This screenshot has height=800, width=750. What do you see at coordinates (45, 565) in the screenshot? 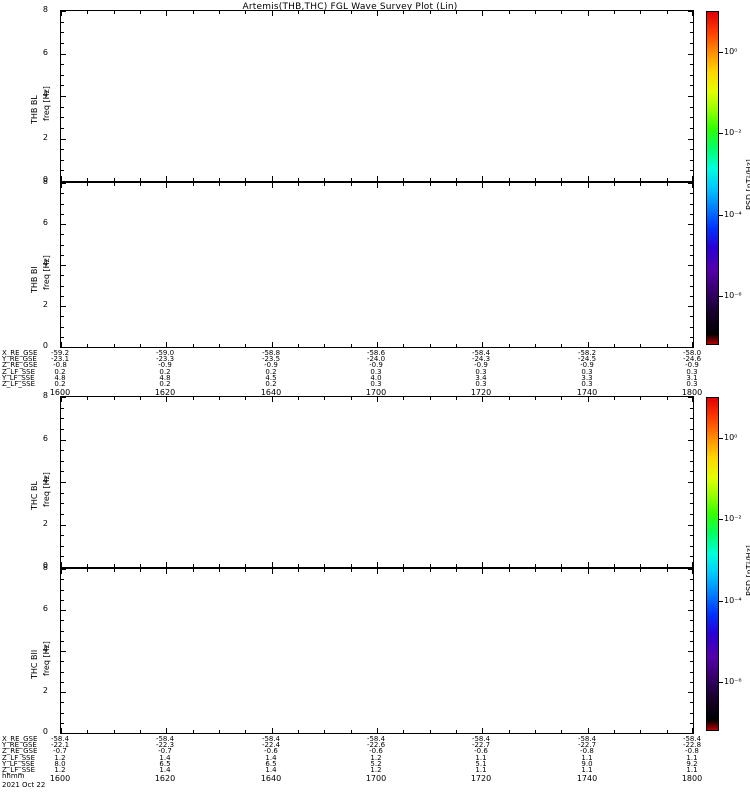
I see `y-tick-label: 0` at bounding box center [45, 565].